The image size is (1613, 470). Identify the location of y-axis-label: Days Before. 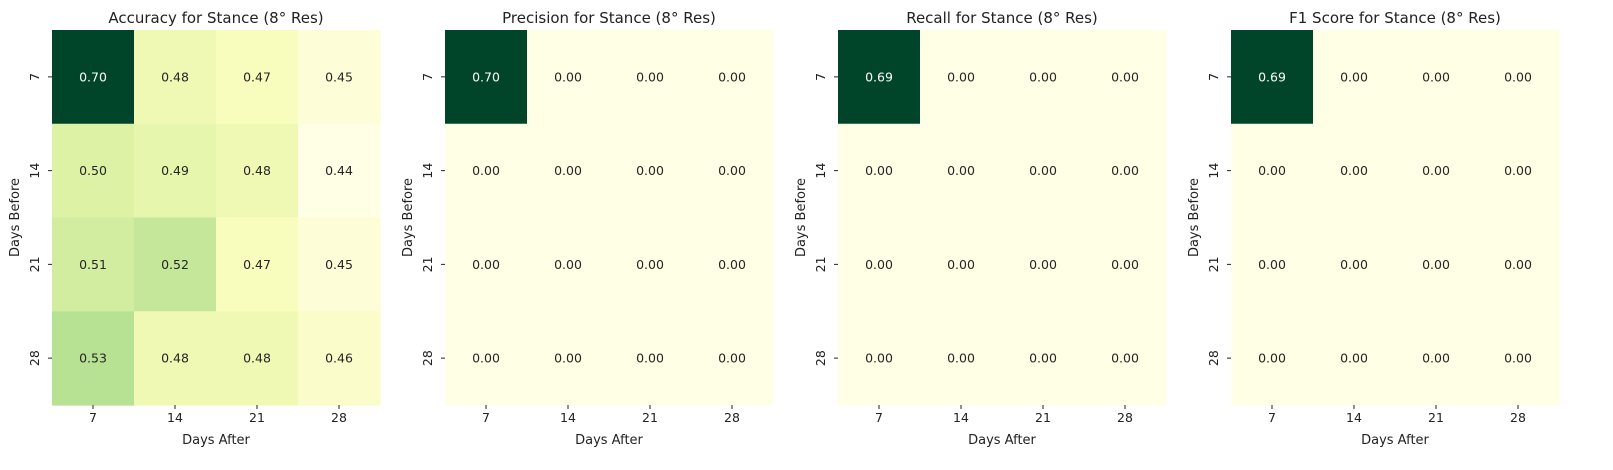
(1194, 217).